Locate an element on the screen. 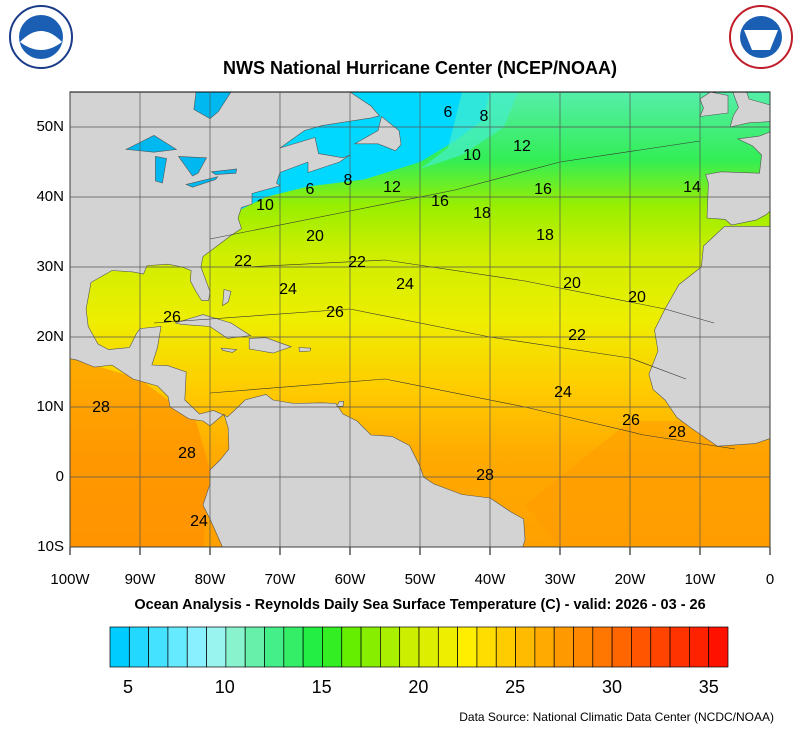 This screenshot has height=737, width=800. lon-tick-label: 90W is located at coordinates (141, 579).